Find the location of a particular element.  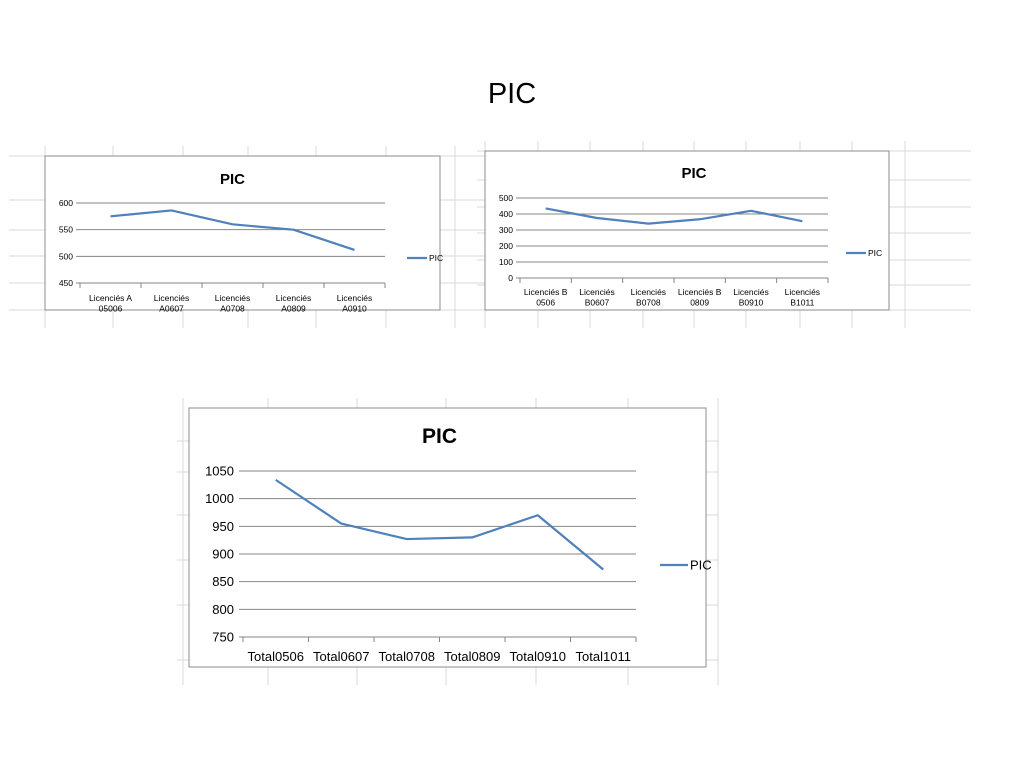

chart-frame is located at coordinates (242, 233).